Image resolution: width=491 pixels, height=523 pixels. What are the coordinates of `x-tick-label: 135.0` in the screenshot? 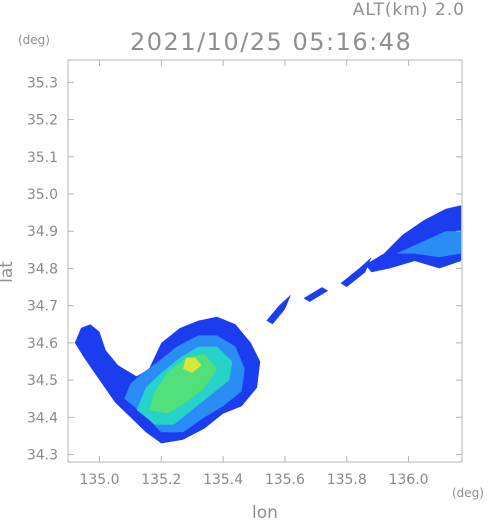 It's located at (99, 480).